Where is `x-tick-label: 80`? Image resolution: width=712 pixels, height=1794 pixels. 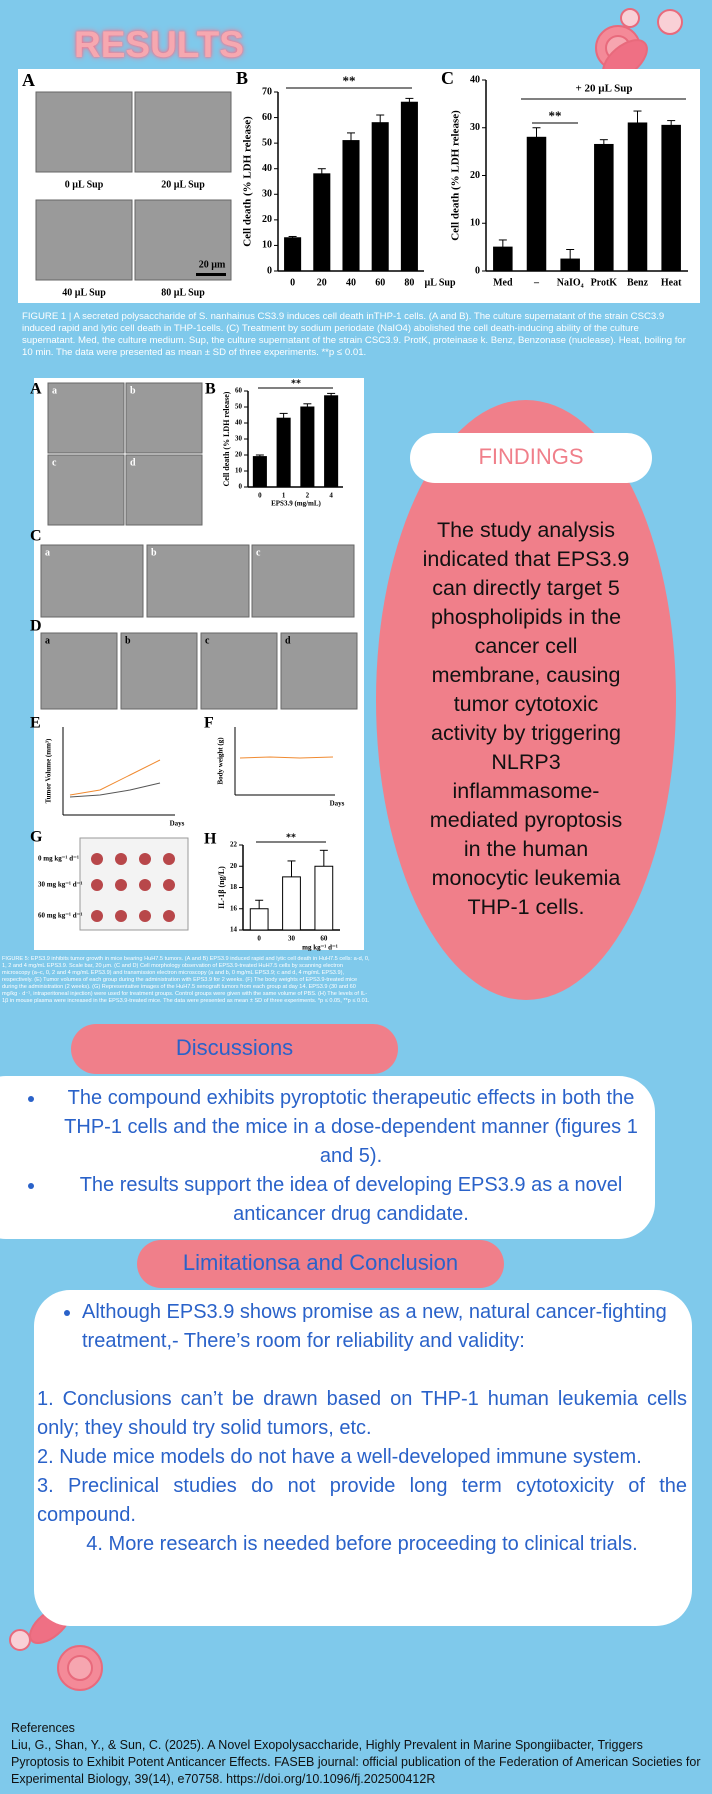
x-tick-label: 80 is located at coordinates (409, 282).